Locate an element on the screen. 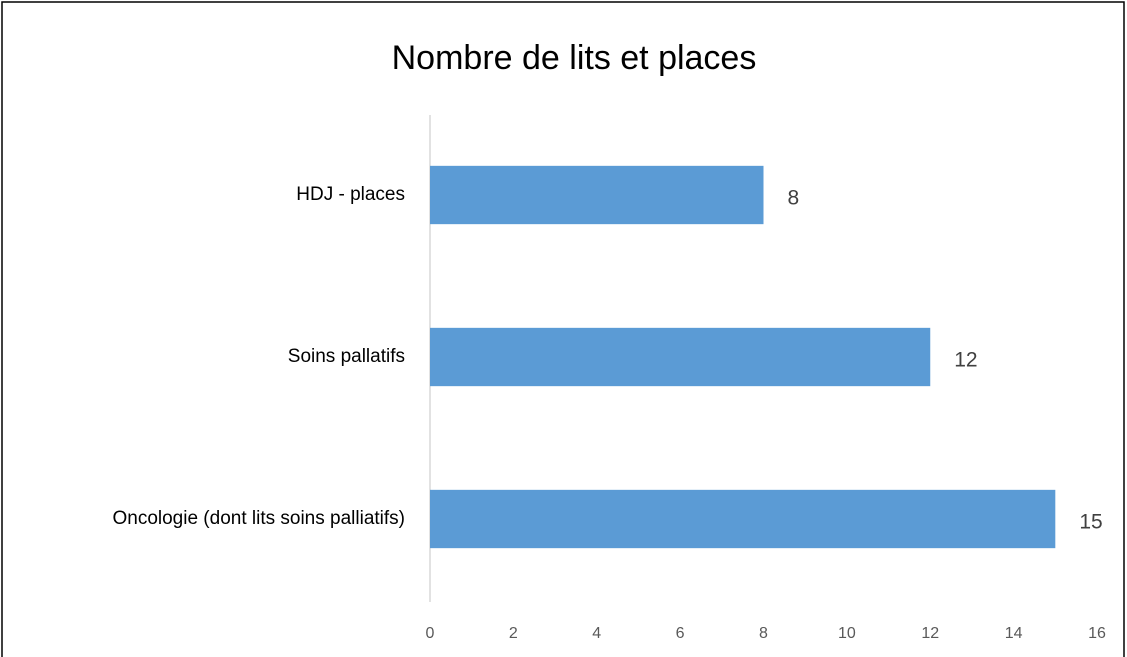 The image size is (1127, 657). y-tick-label: Oncologie (dont lits soins palliatifs) is located at coordinates (258, 518).